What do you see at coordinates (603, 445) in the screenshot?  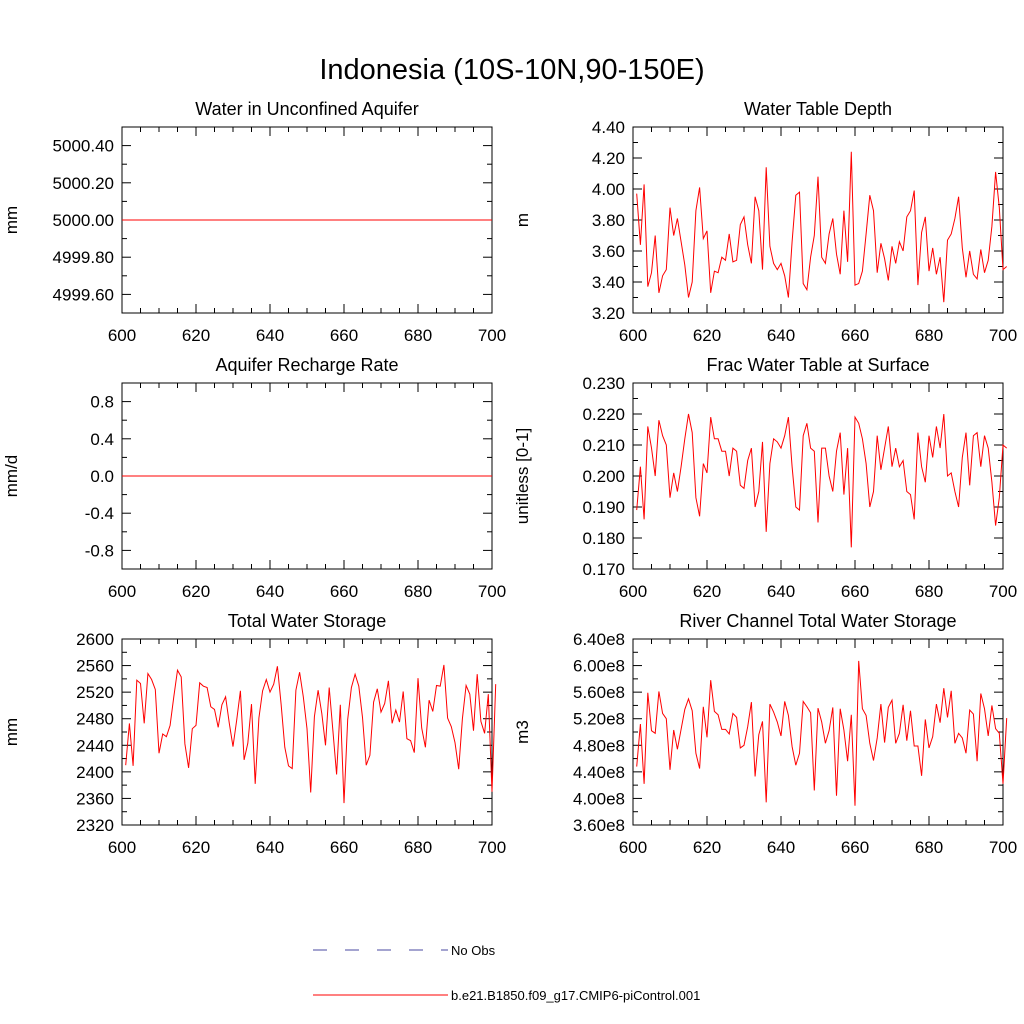 I see `y-tick-label: 0.210` at bounding box center [603, 445].